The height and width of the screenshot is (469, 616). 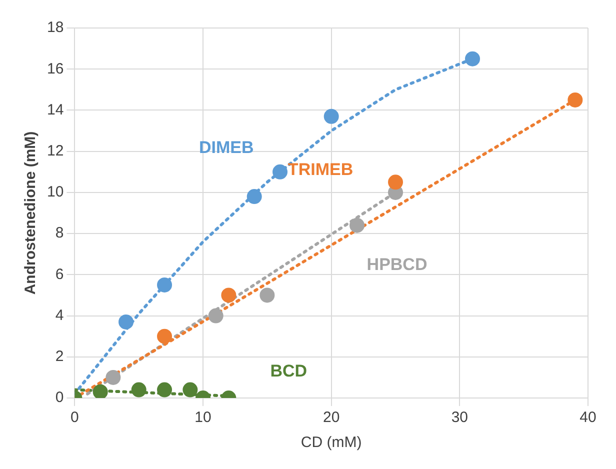 I want to click on y-tick-label: 10, so click(x=55, y=192).